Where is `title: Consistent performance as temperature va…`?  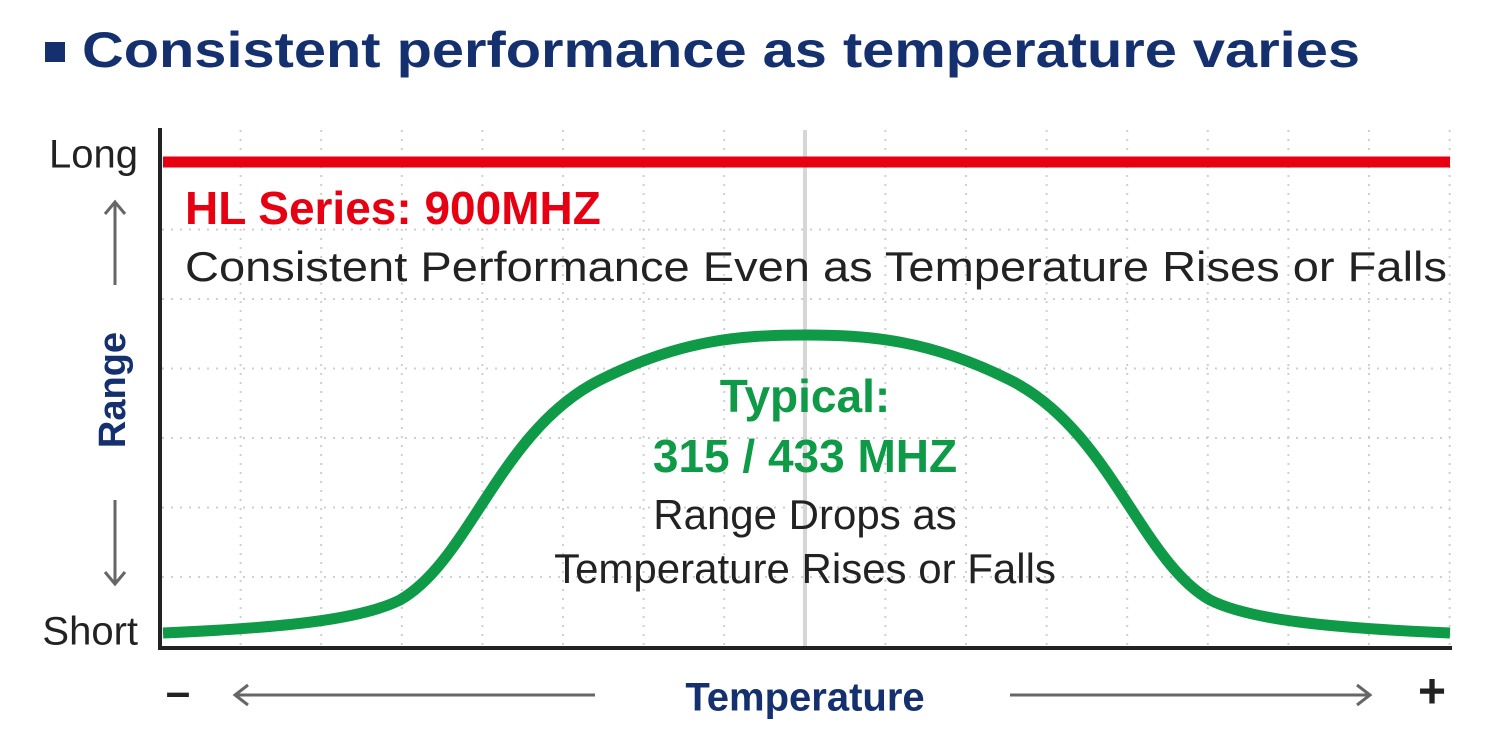 title: Consistent performance as temperature va… is located at coordinates (721, 50).